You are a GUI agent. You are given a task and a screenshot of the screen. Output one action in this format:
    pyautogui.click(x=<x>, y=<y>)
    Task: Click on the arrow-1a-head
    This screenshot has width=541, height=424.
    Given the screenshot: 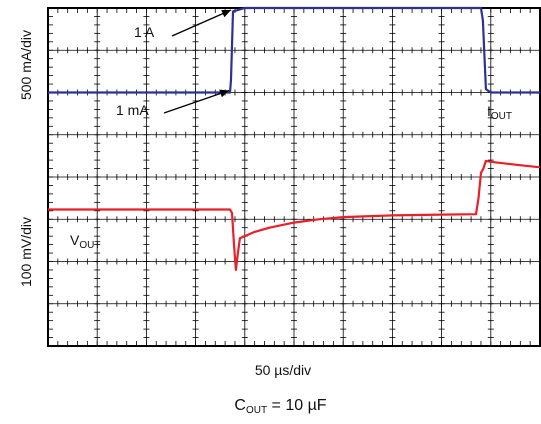 What is the action you would take?
    pyautogui.click(x=226, y=13)
    